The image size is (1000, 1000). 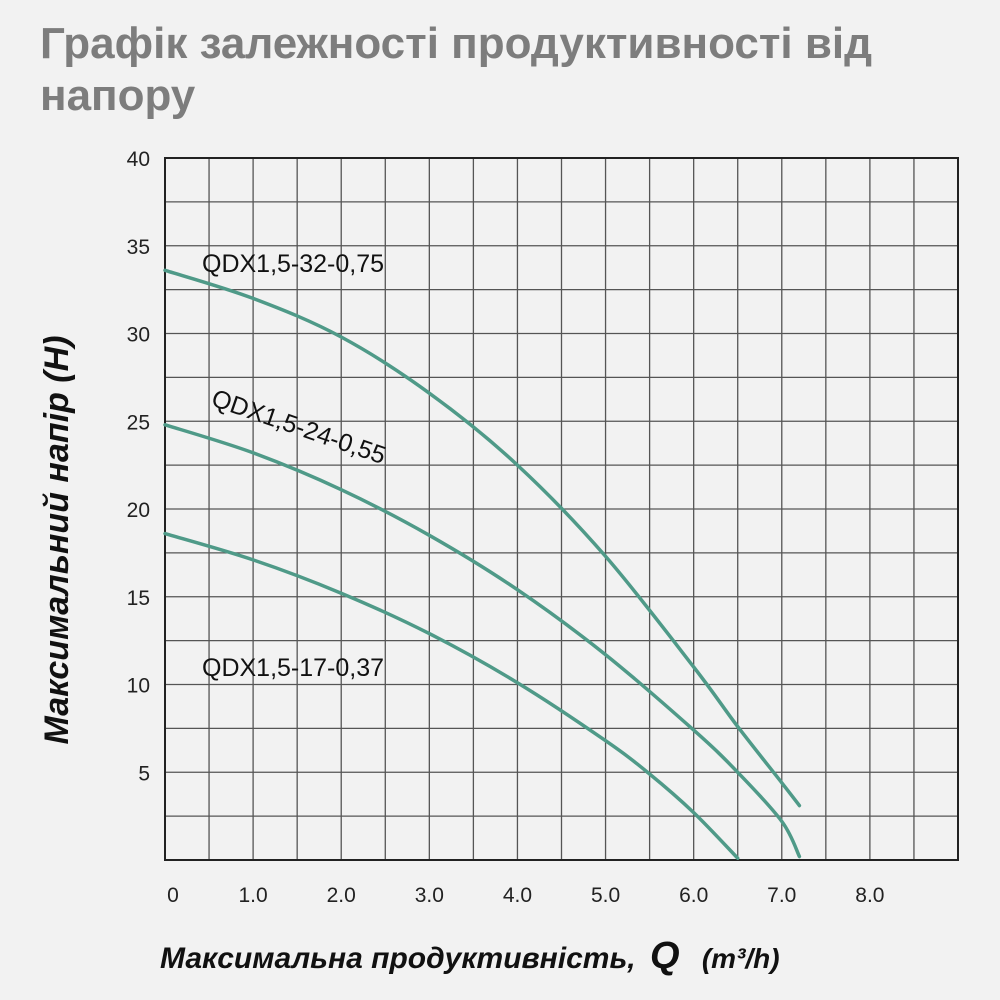 I want to click on x-tick-label: 2.0, so click(x=341, y=895).